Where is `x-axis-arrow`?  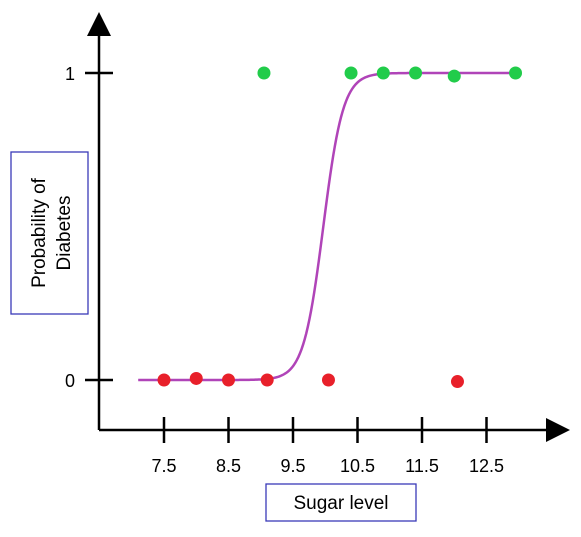
x-axis-arrow is located at coordinates (558, 430).